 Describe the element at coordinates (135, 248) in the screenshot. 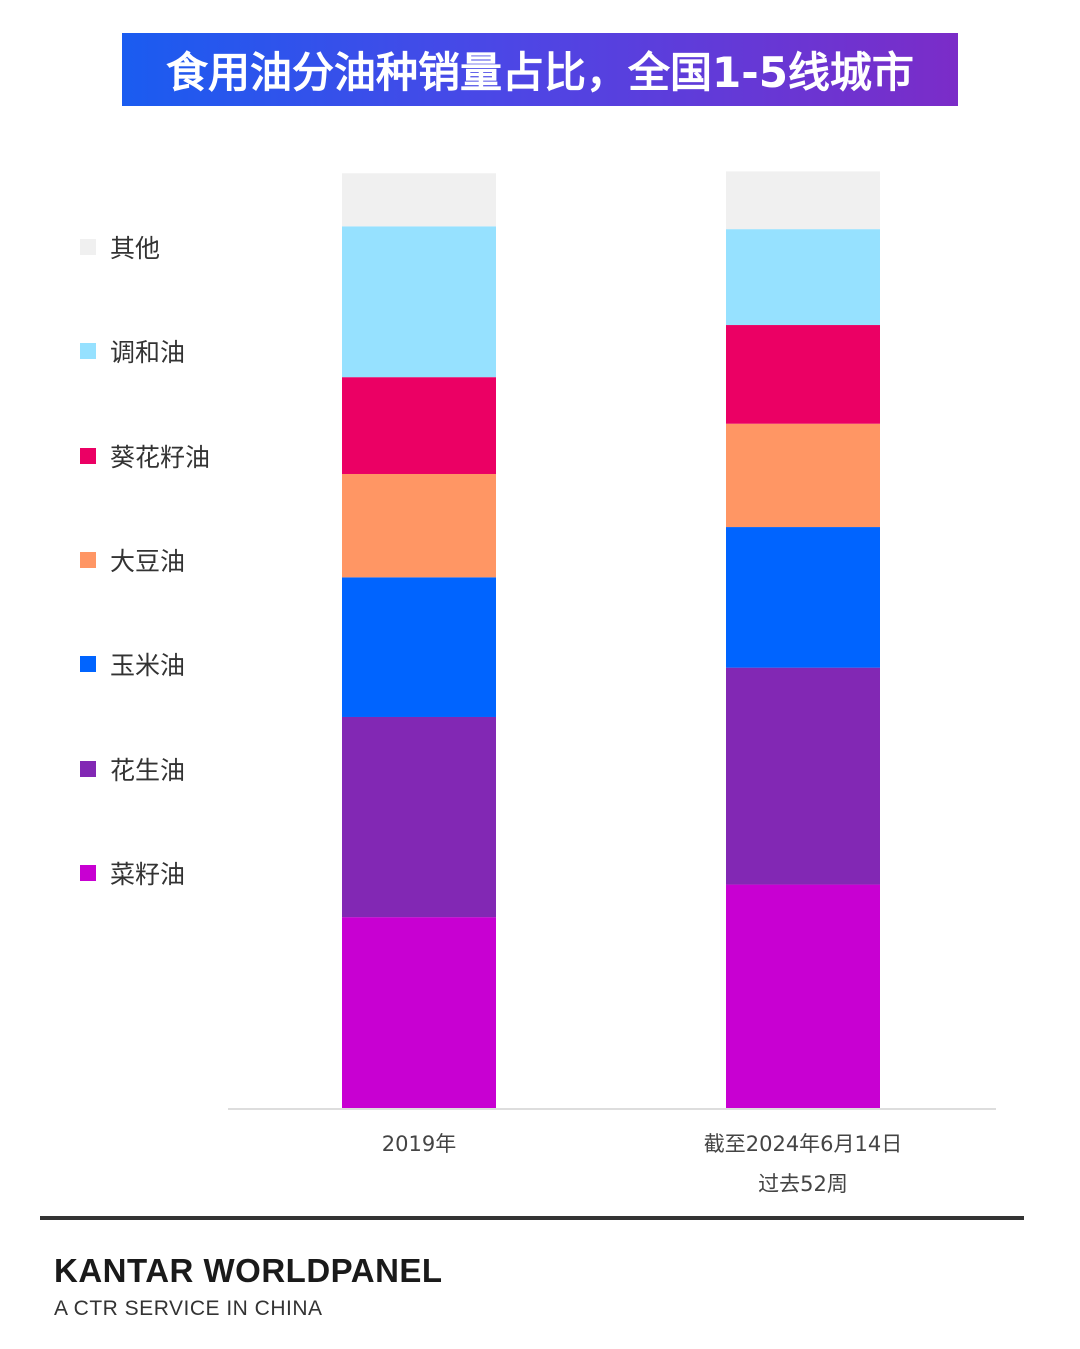

I see `legend-label: 其他` at that location.